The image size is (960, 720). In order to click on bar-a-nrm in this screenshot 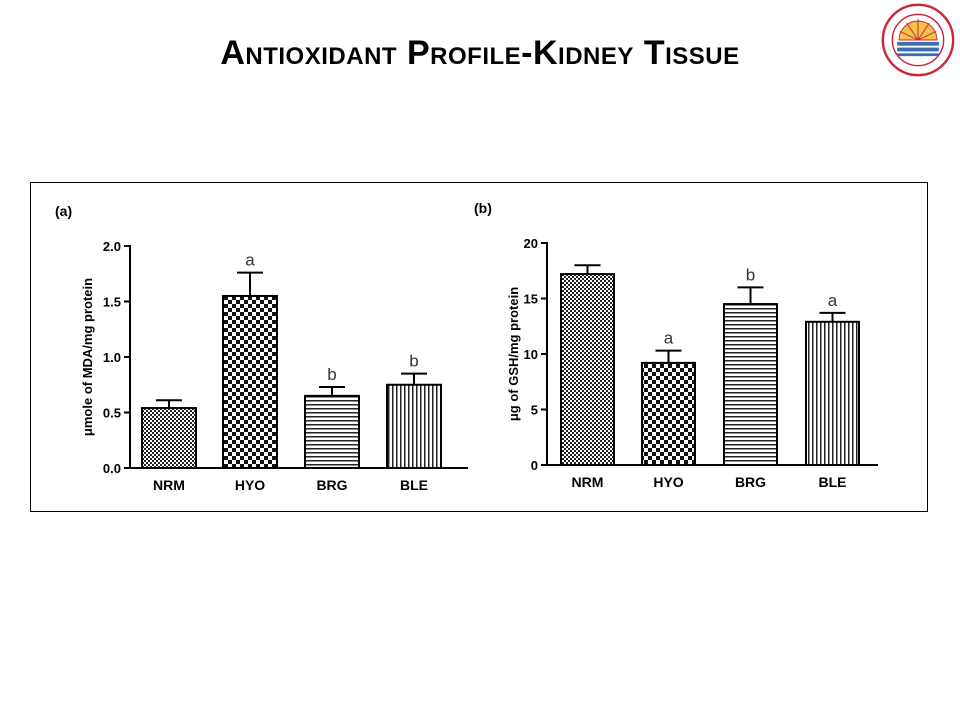, I will do `click(169, 438)`.